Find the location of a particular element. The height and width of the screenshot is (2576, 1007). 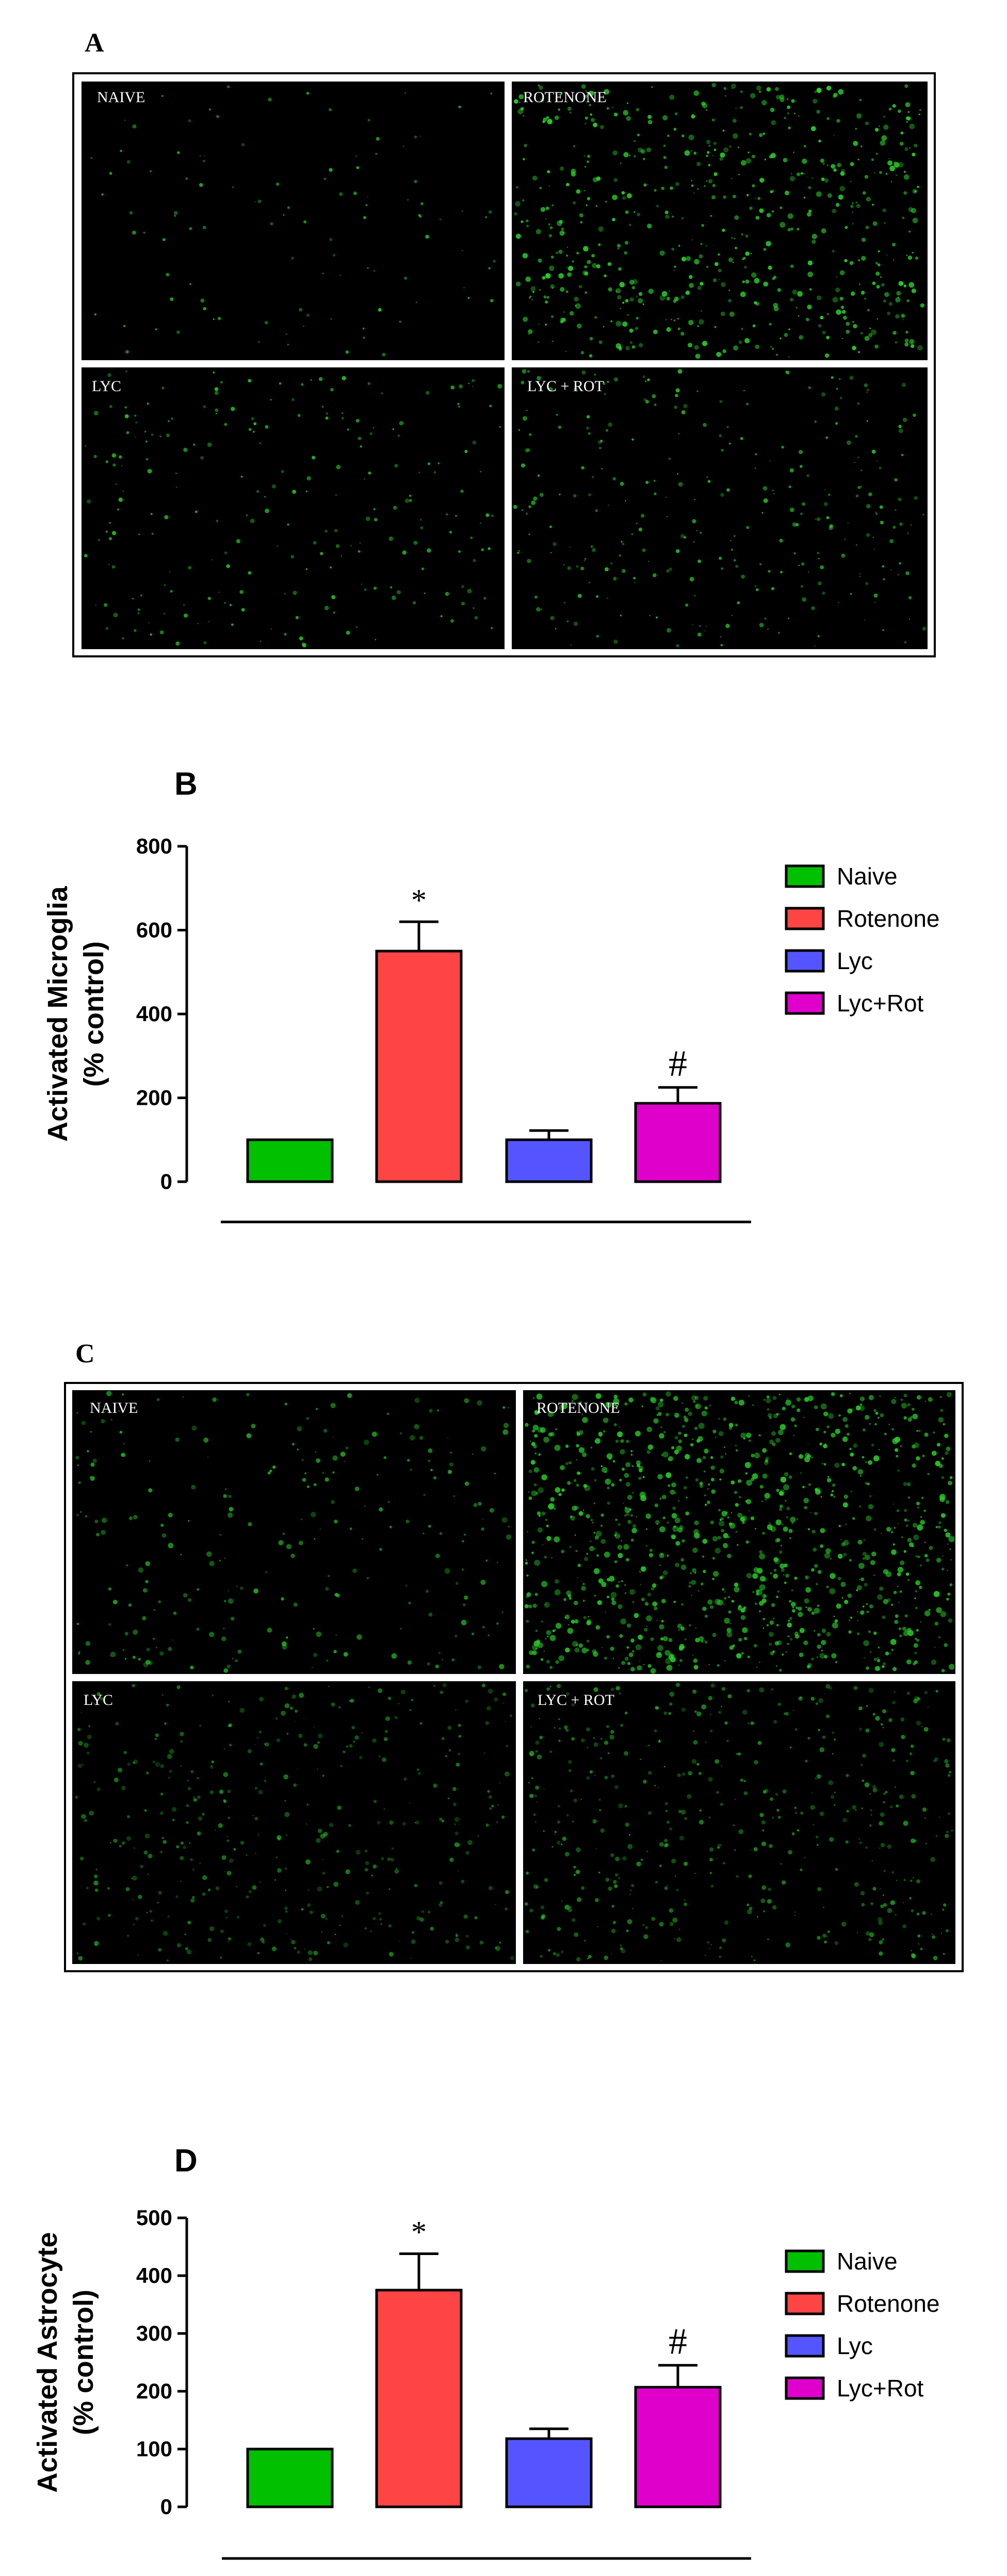

y-tick-label: 800 is located at coordinates (154, 846).